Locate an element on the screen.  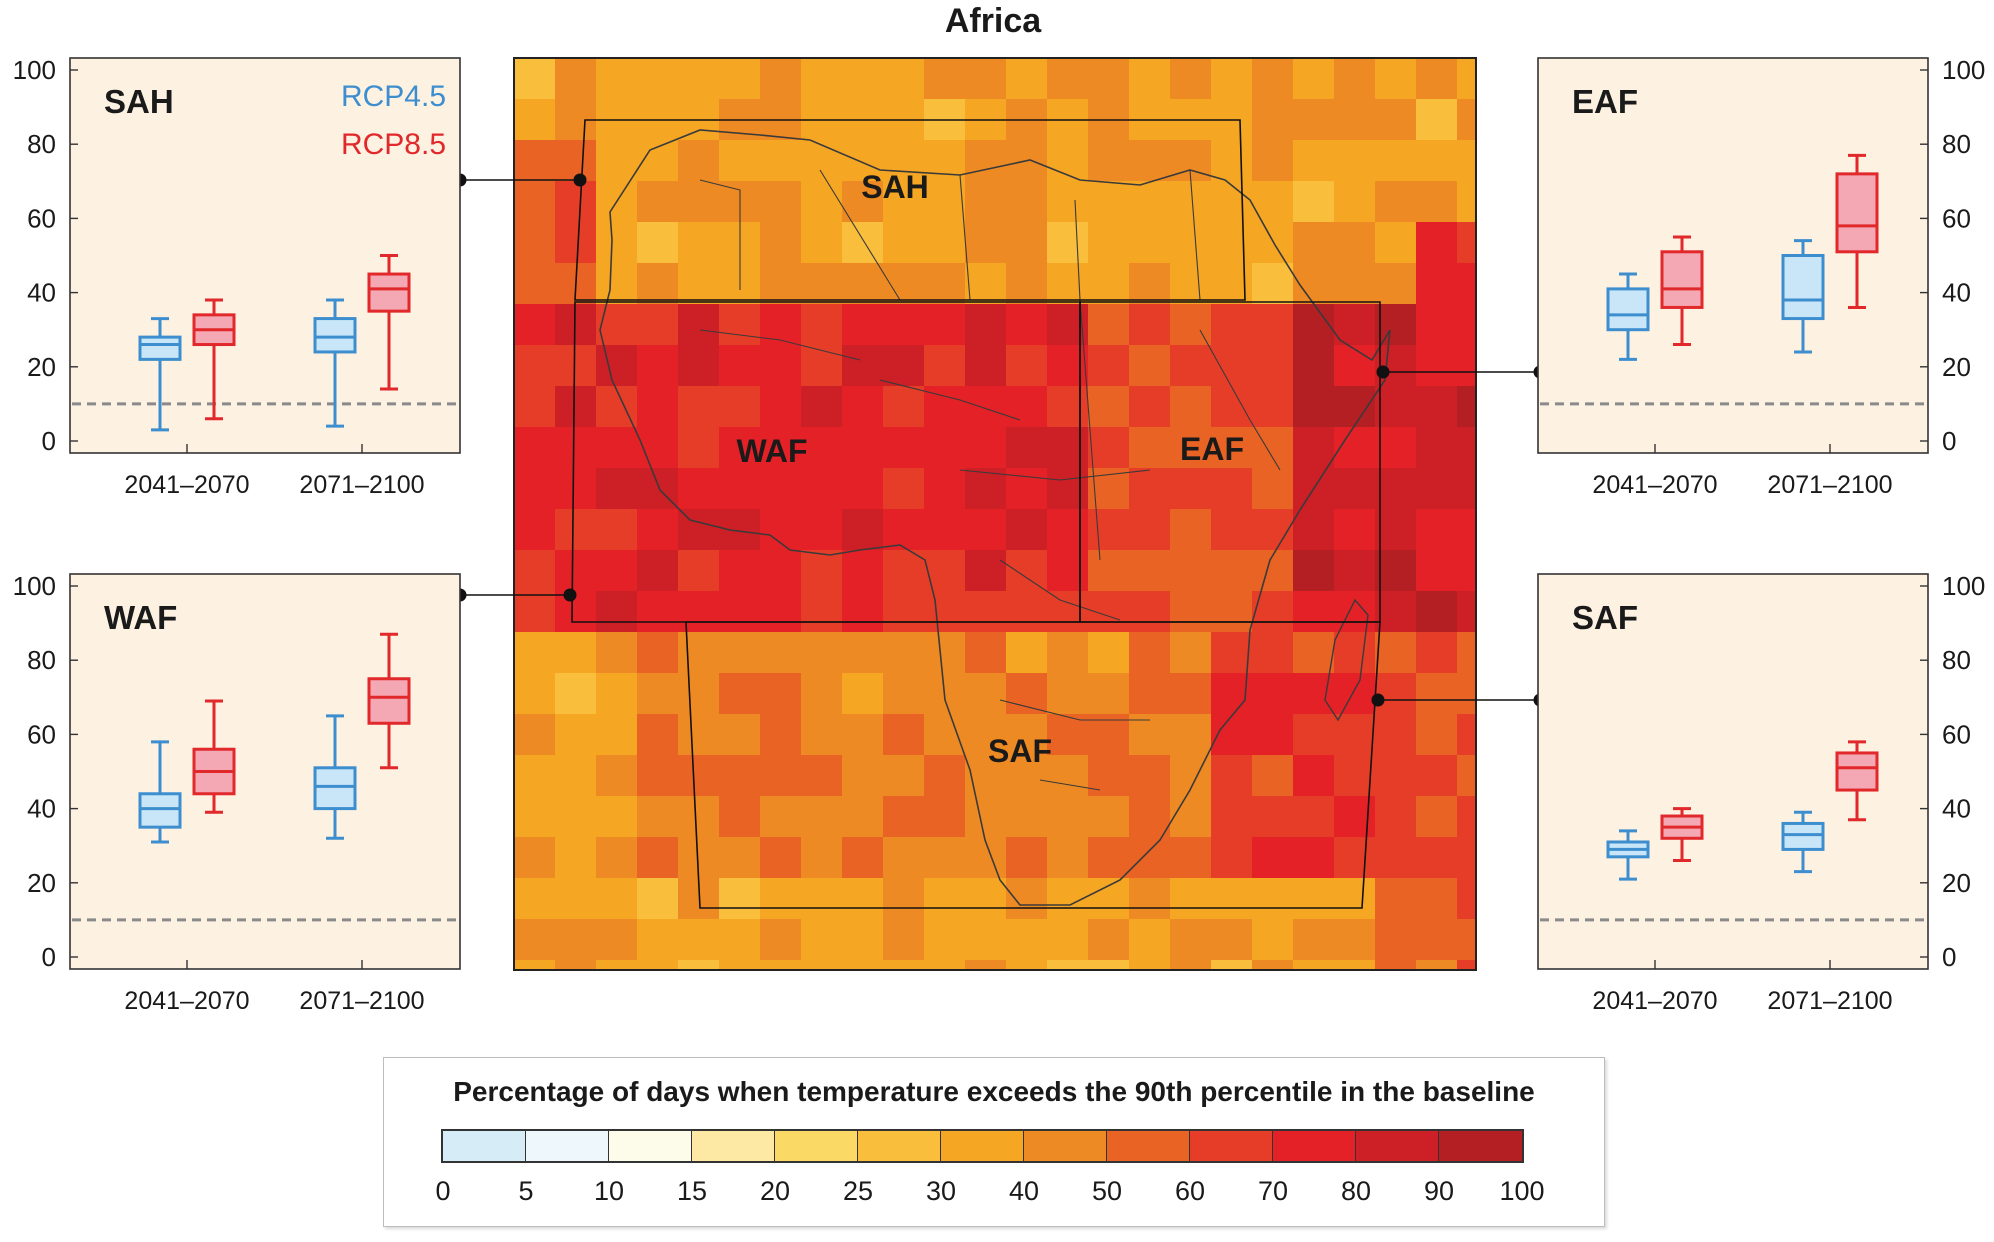
region-outline-sah is located at coordinates (910, 210).